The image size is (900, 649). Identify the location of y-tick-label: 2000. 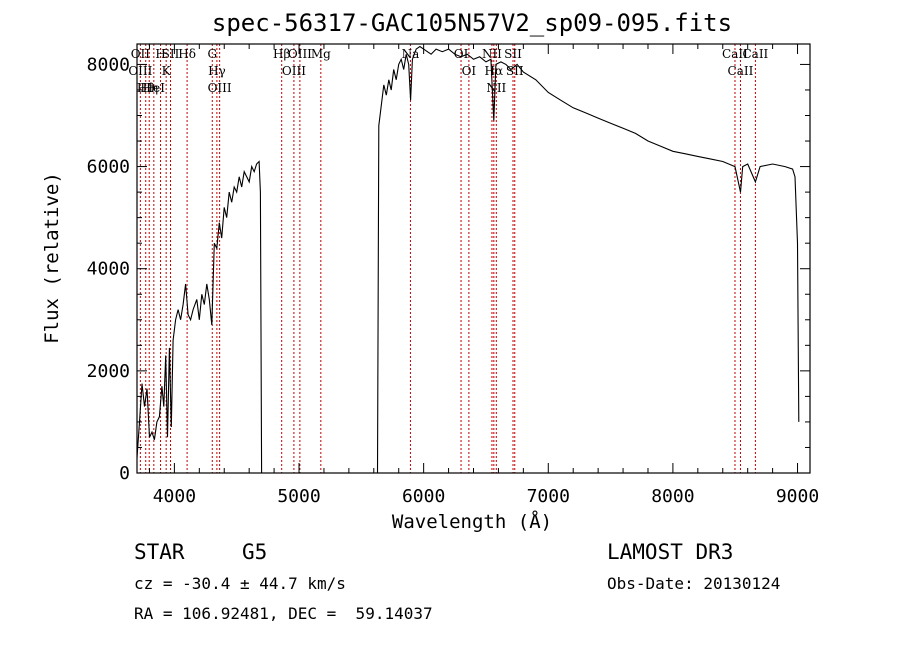
(108, 371).